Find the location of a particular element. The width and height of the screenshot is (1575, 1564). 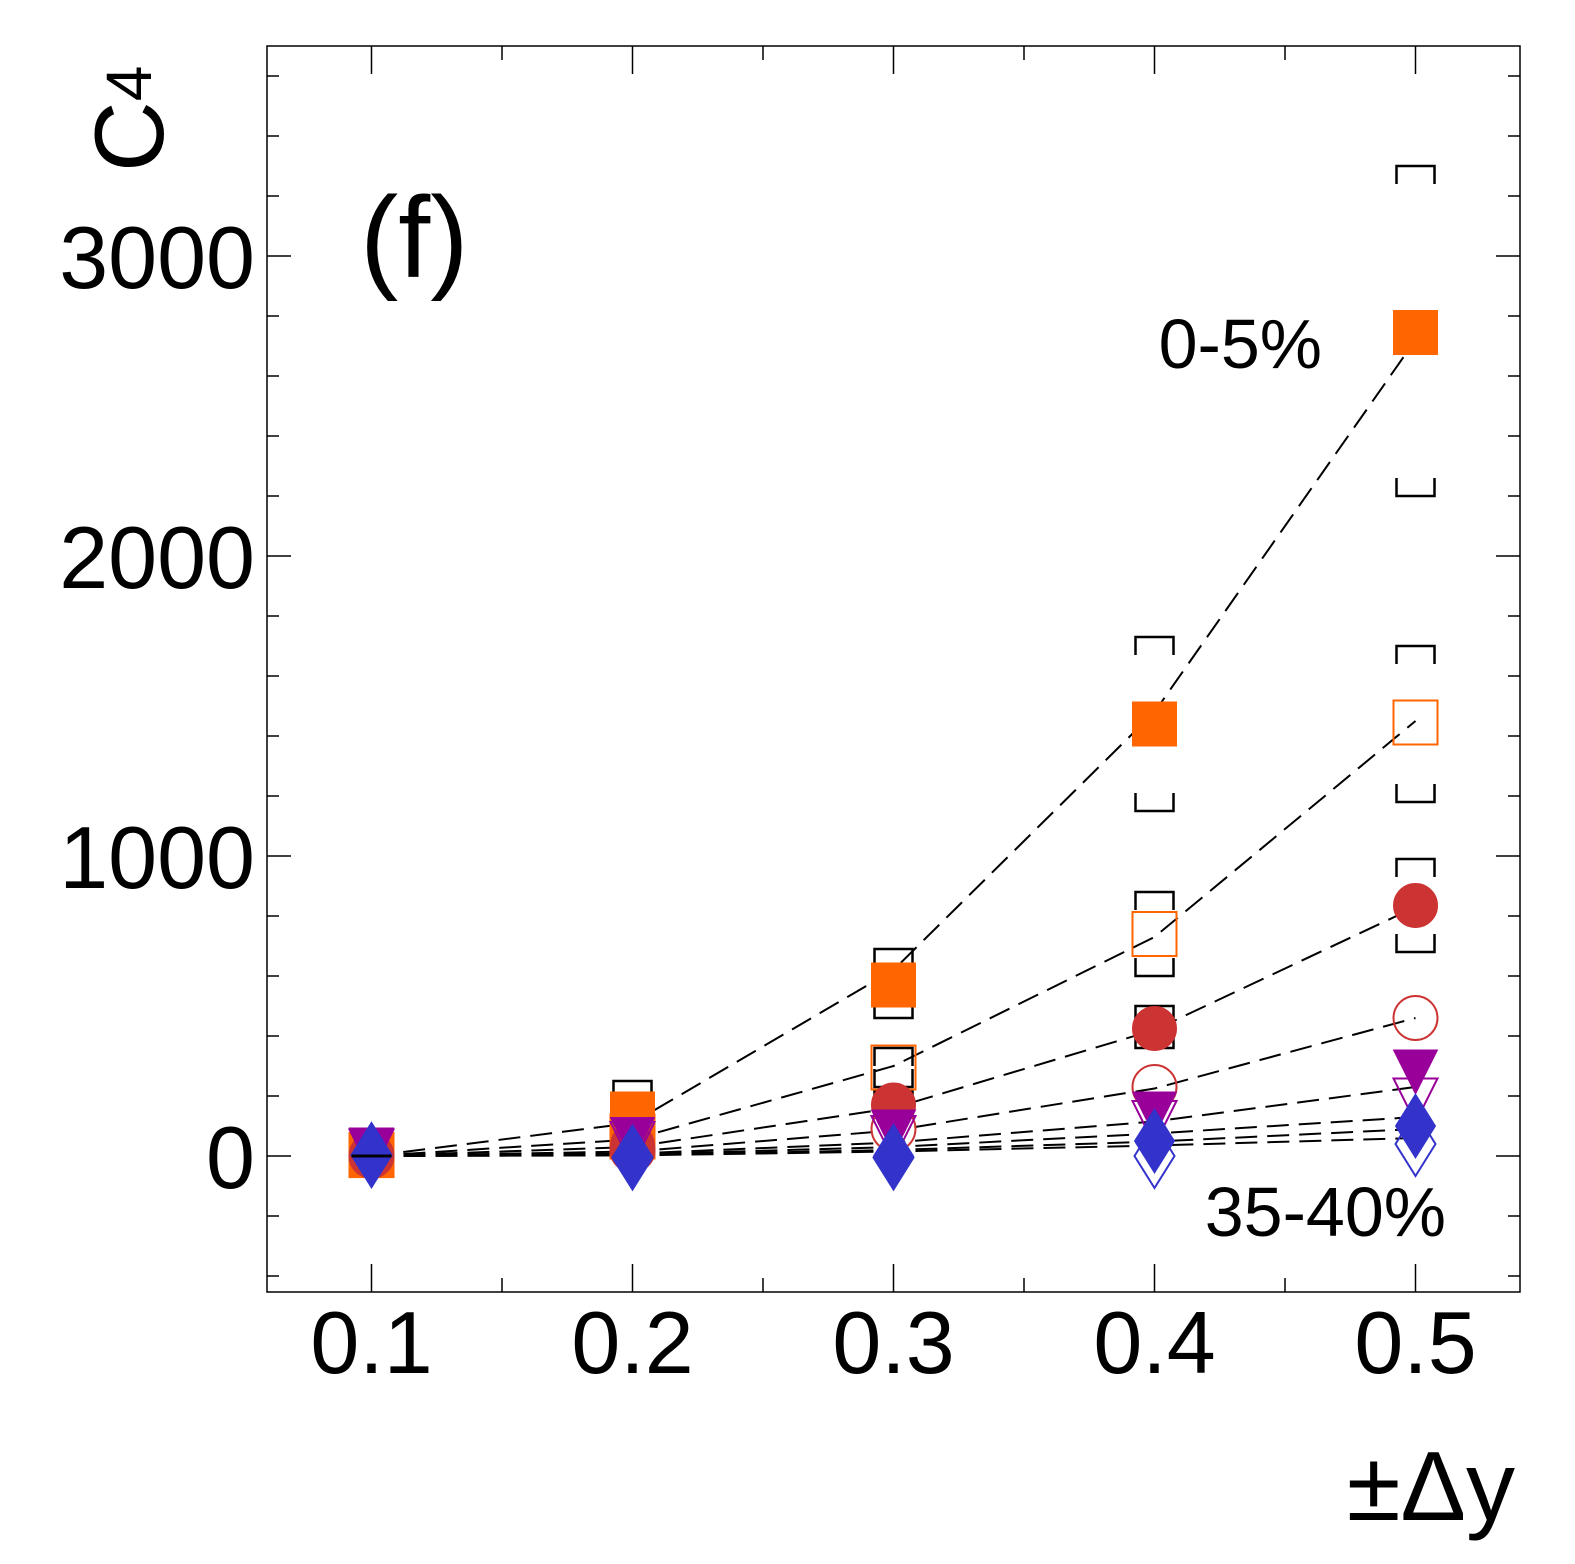

y-tick-label: 3000 is located at coordinates (157, 257).